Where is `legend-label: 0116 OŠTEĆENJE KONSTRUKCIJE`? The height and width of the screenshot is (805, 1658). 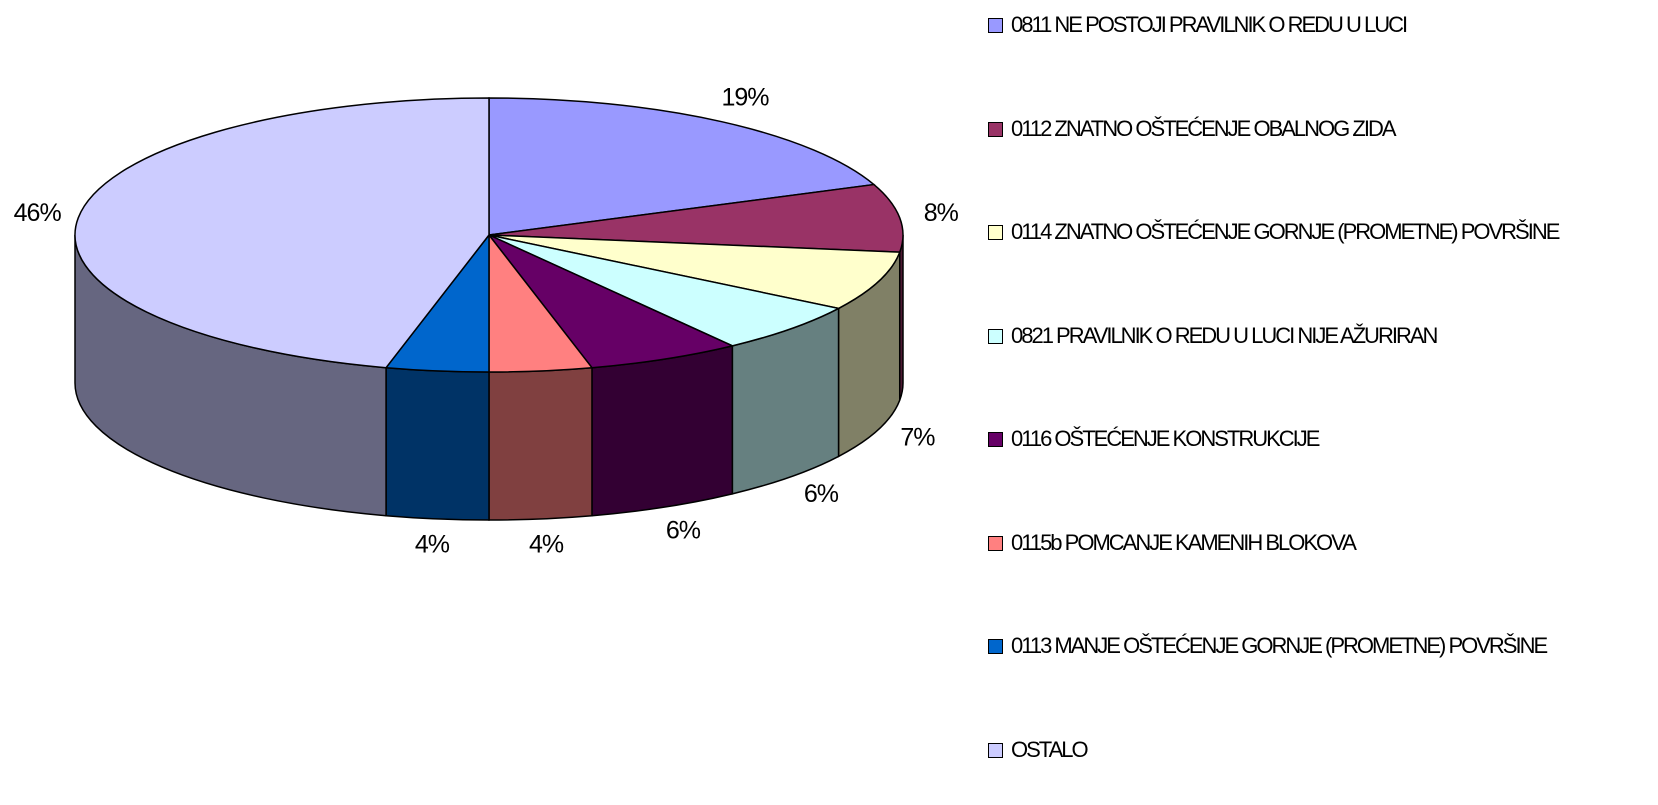
legend-label: 0116 OŠTEĆENJE KONSTRUKCIJE is located at coordinates (1165, 438).